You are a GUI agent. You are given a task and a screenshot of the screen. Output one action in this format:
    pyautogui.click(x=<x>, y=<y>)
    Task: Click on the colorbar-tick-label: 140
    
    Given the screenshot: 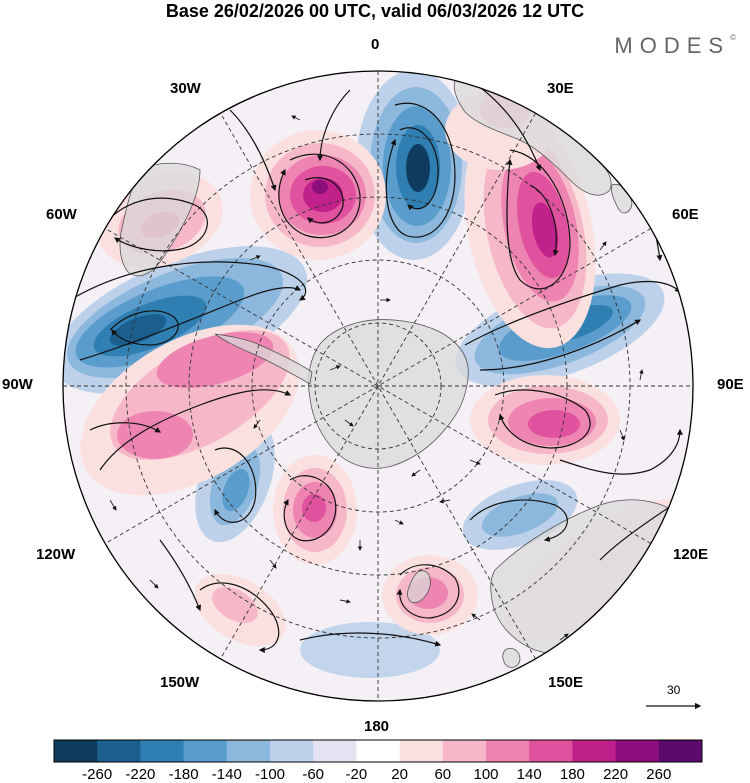 What is the action you would take?
    pyautogui.click(x=529, y=774)
    